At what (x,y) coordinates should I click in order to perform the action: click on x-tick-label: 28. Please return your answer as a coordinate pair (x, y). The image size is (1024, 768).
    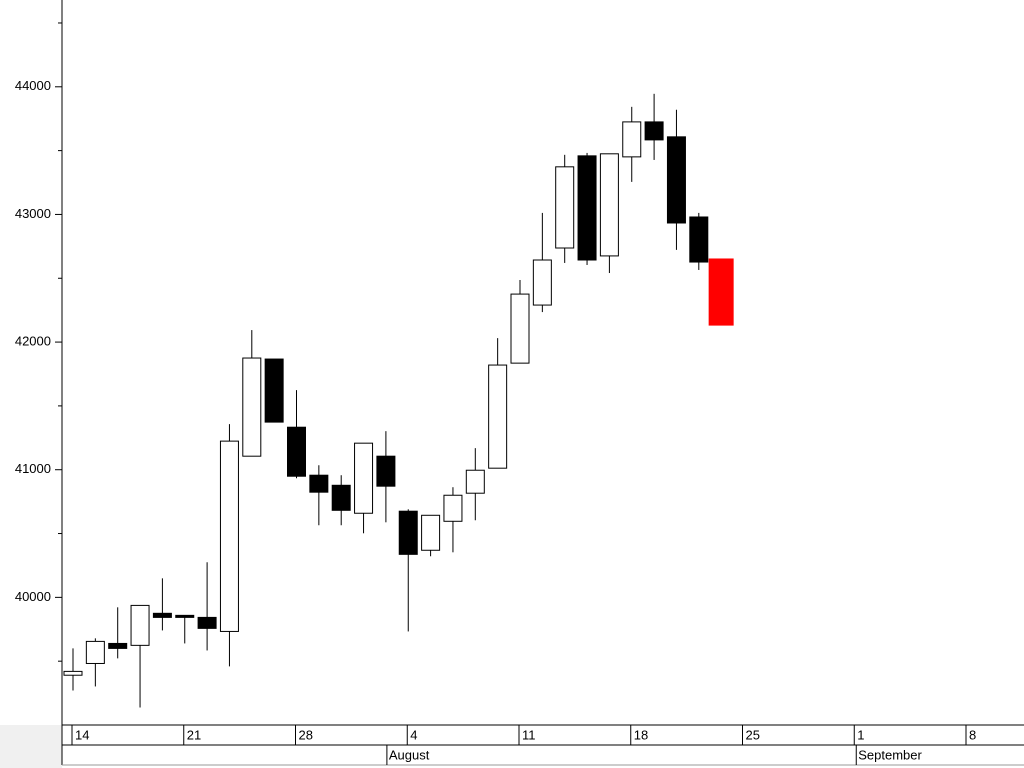
    Looking at the image, I should click on (306, 734).